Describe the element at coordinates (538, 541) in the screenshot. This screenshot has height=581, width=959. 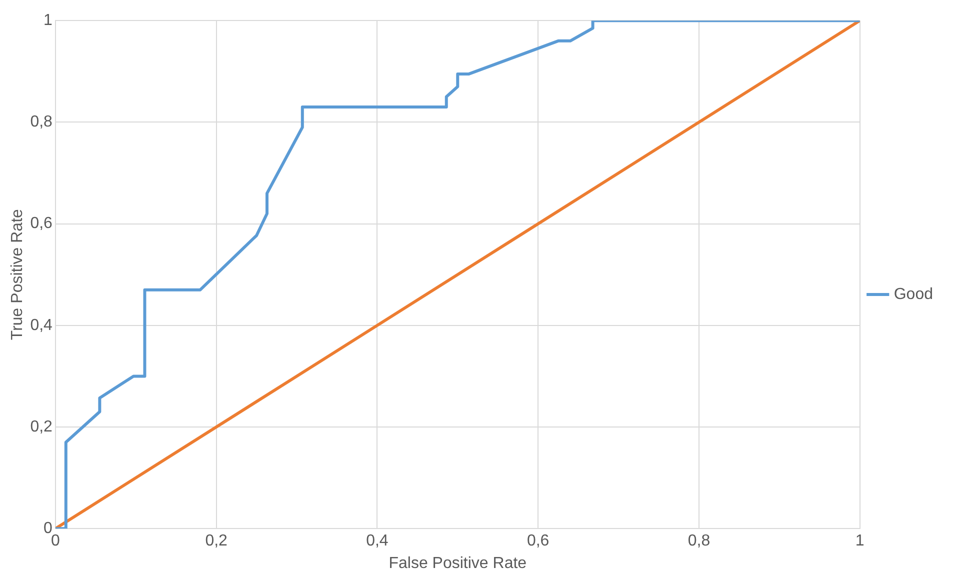
I see `x-tick-label: 0,6` at that location.